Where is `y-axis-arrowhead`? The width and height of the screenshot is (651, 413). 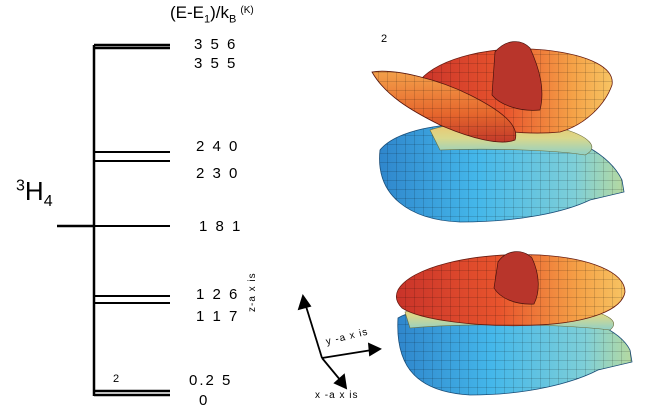 y-axis-arrowhead is located at coordinates (374, 349).